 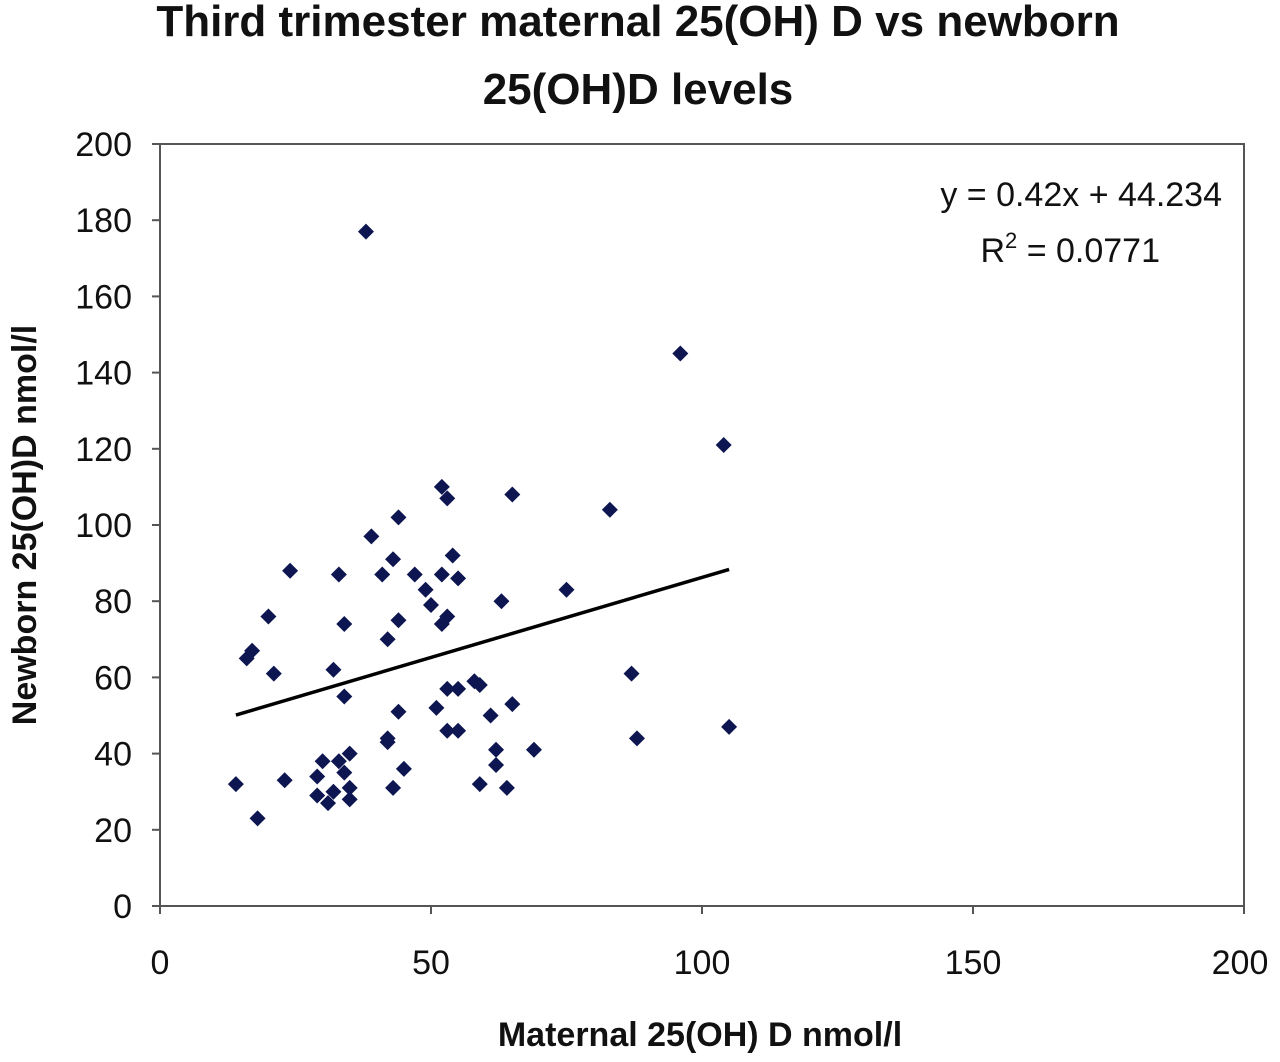 What do you see at coordinates (122, 907) in the screenshot?
I see `y-tick-label: 0` at bounding box center [122, 907].